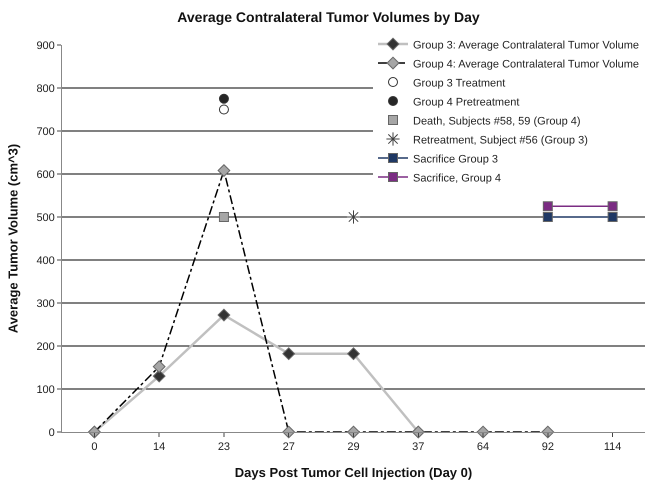 The height and width of the screenshot is (489, 657). I want to click on y-tick-label: 0, so click(51, 432).